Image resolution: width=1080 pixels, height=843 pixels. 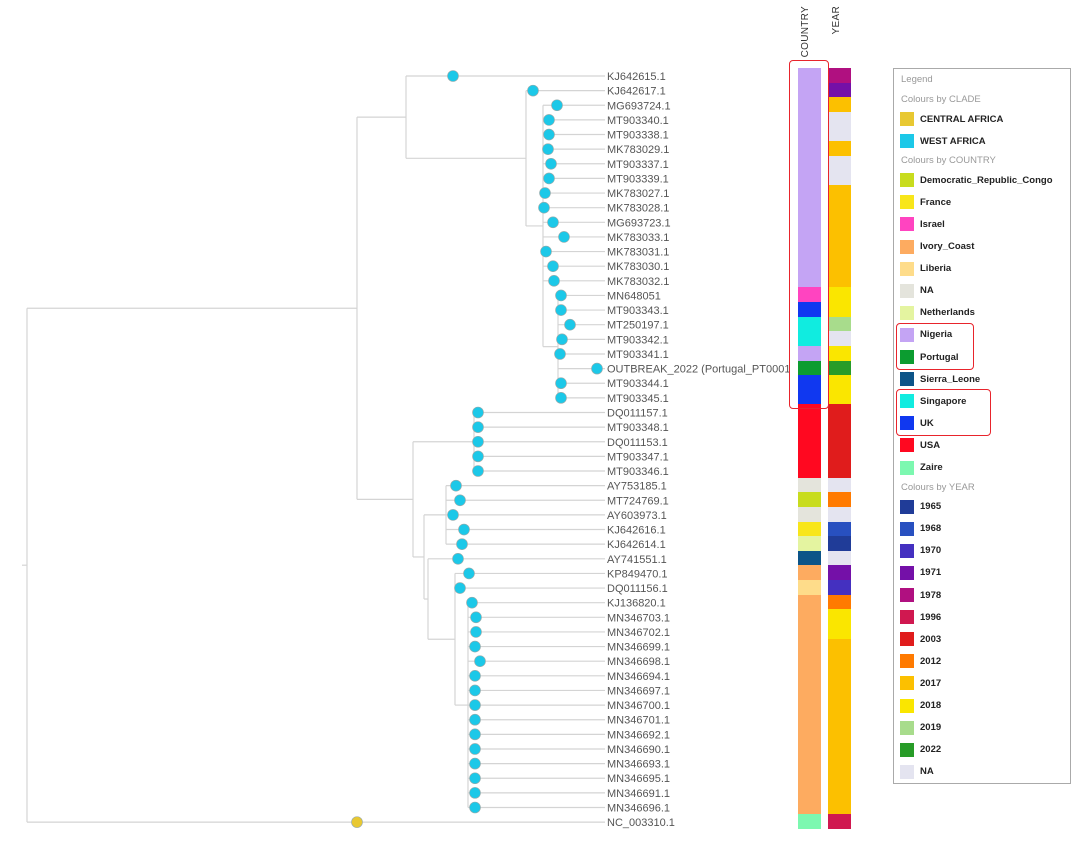 What do you see at coordinates (943, 401) in the screenshot?
I see `legend-label: Singapore` at bounding box center [943, 401].